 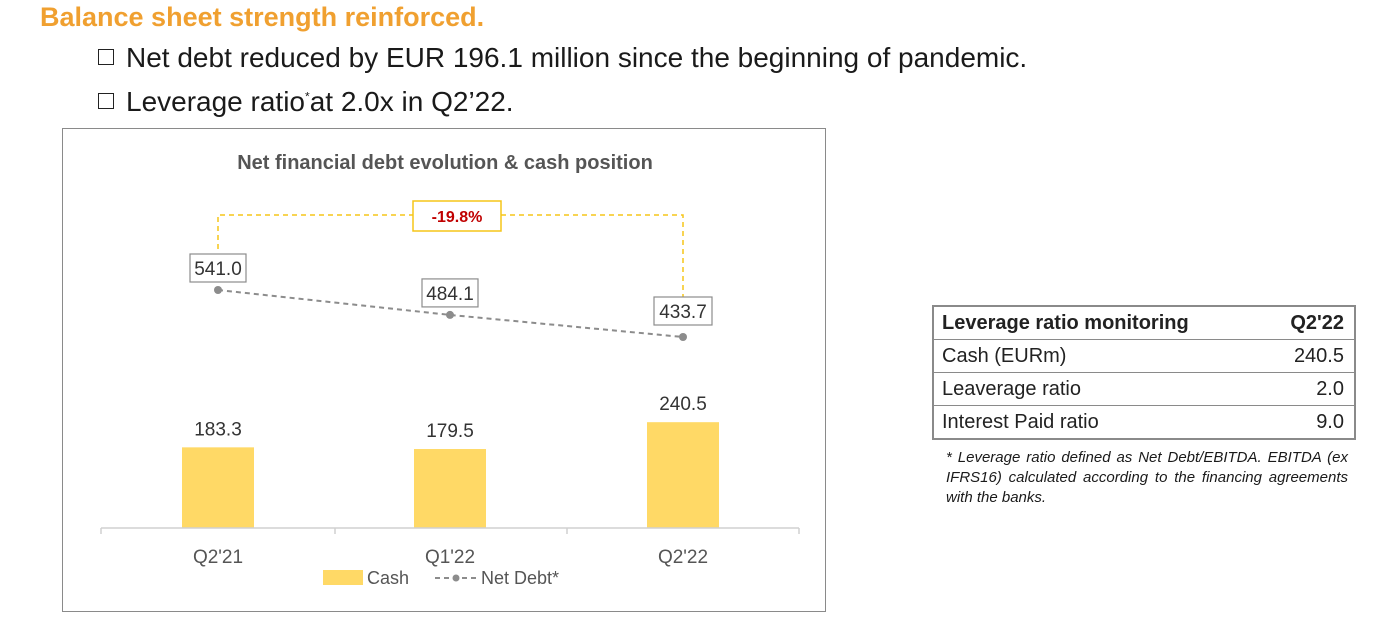 What do you see at coordinates (1309, 422) in the screenshot?
I see `table-value-cell: 9.0` at bounding box center [1309, 422].